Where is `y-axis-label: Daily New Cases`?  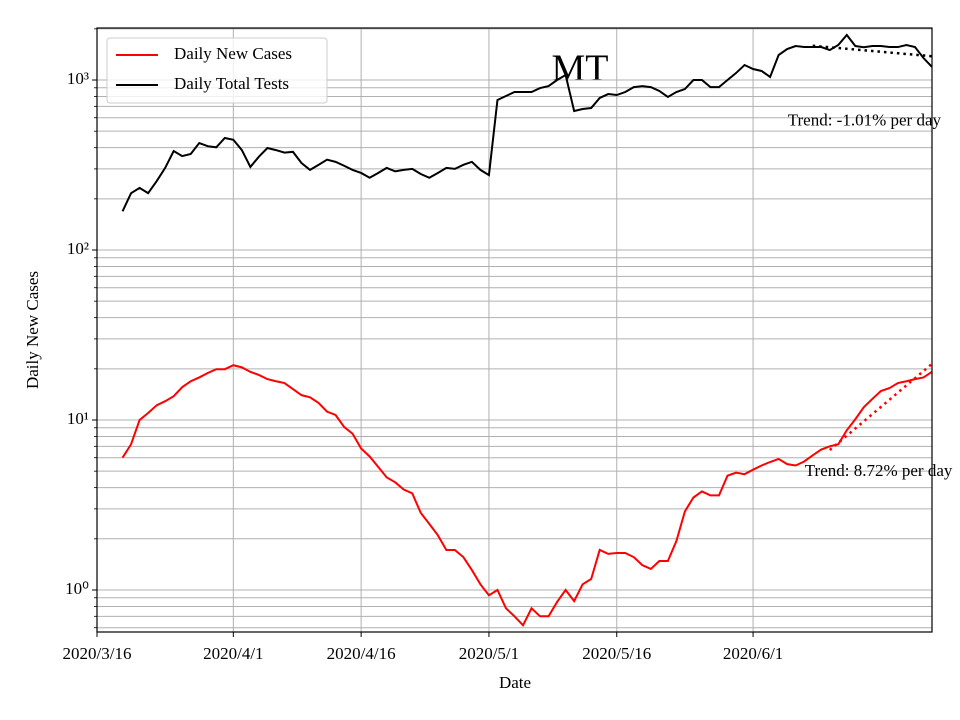
y-axis-label: Daily New Cases is located at coordinates (32, 330).